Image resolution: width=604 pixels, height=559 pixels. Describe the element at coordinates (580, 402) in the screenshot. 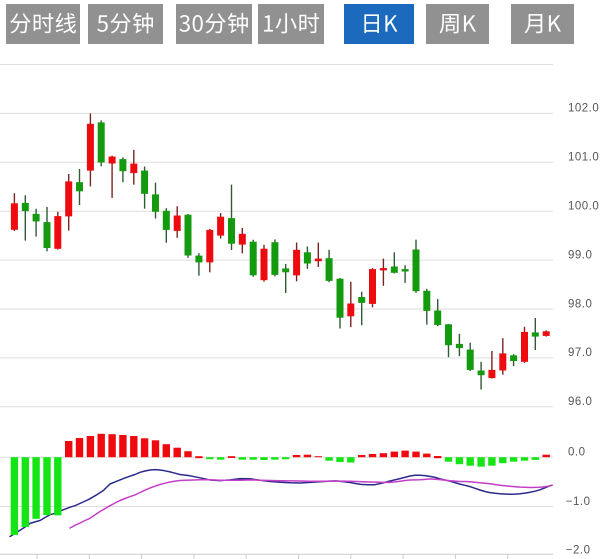

I see `svg-text: 96.0` at that location.